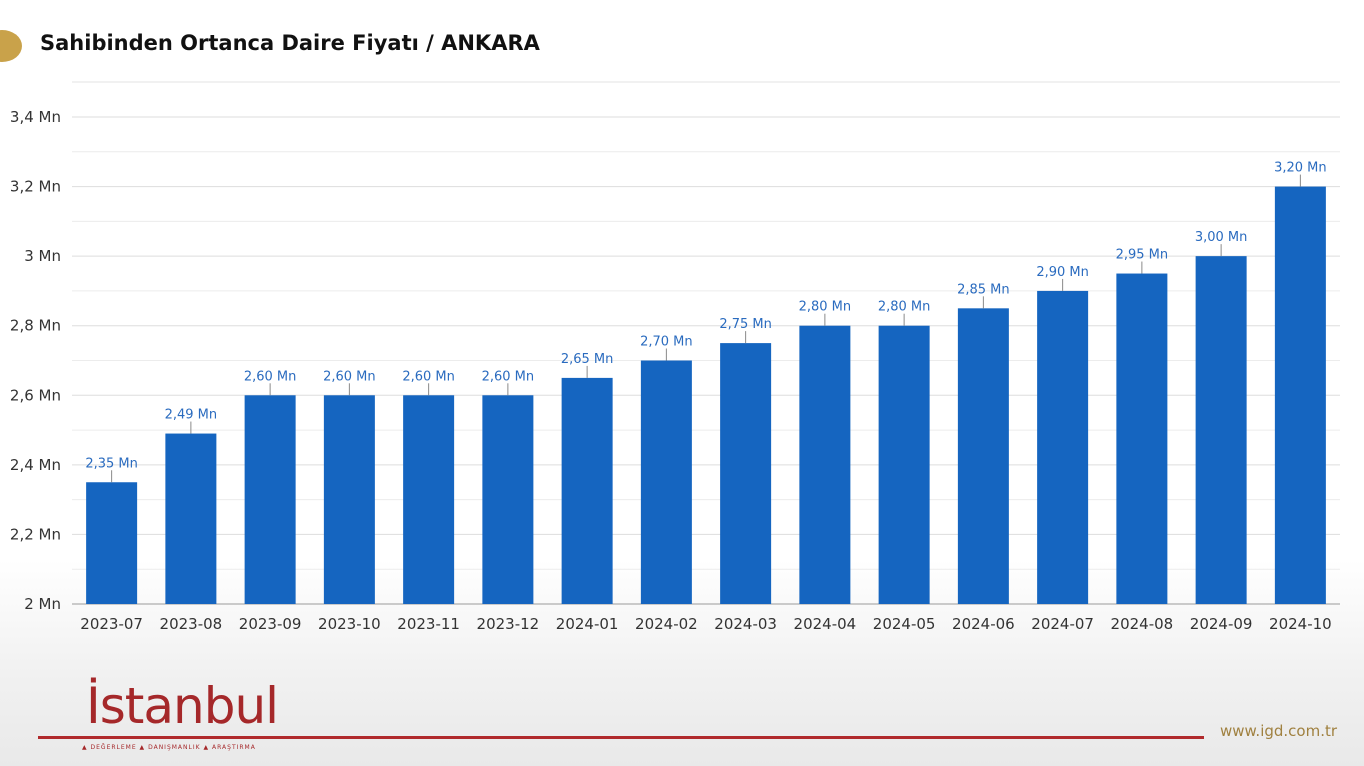 The height and width of the screenshot is (766, 1364). Describe the element at coordinates (587, 359) in the screenshot. I see `data-label: 2,65 Mn` at that location.